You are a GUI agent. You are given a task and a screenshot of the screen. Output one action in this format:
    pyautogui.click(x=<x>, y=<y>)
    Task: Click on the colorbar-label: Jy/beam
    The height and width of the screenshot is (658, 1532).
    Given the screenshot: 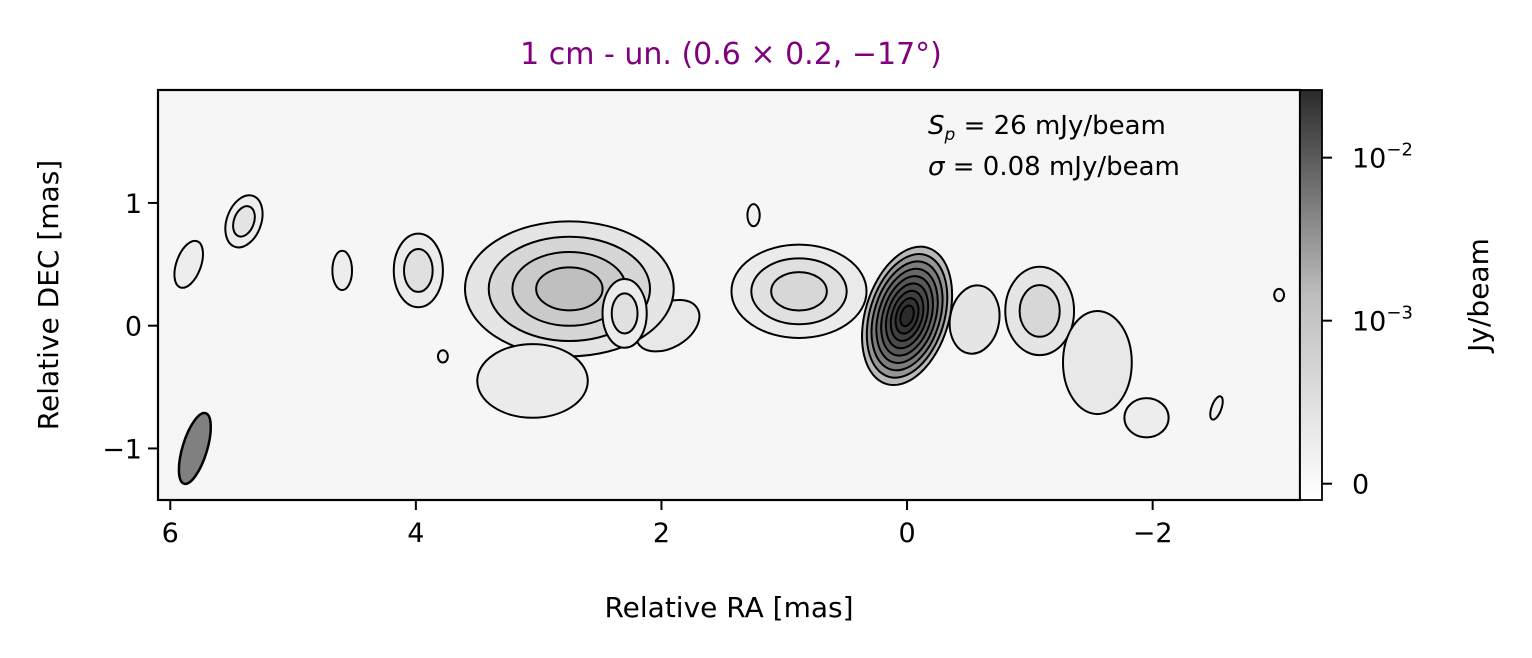 What is the action you would take?
    pyautogui.click(x=1478, y=296)
    